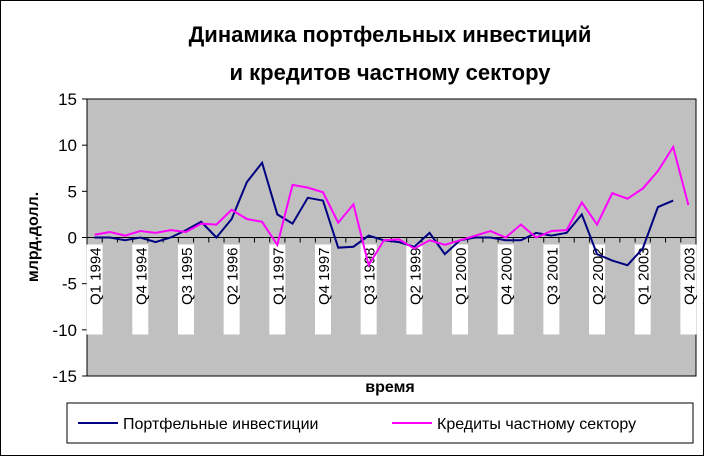 The image size is (704, 461). I want to click on x-tick-label: Q1 2000, so click(461, 277).